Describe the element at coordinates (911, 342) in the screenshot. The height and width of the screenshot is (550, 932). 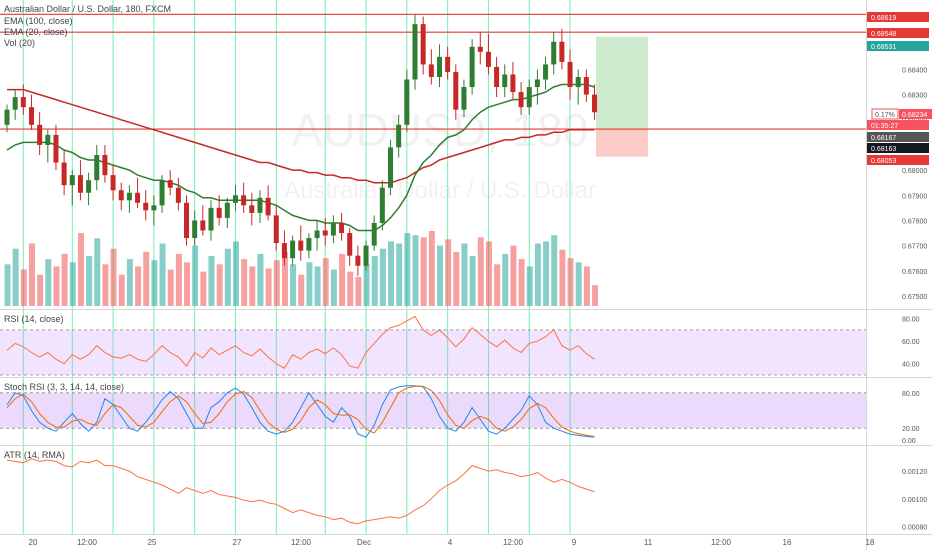
I see `rsi-tick-label: 60.00` at that location.